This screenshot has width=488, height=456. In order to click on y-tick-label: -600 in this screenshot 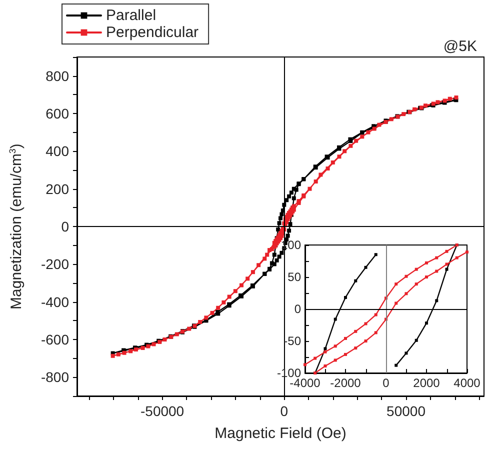, I will do `click(55, 340)`.